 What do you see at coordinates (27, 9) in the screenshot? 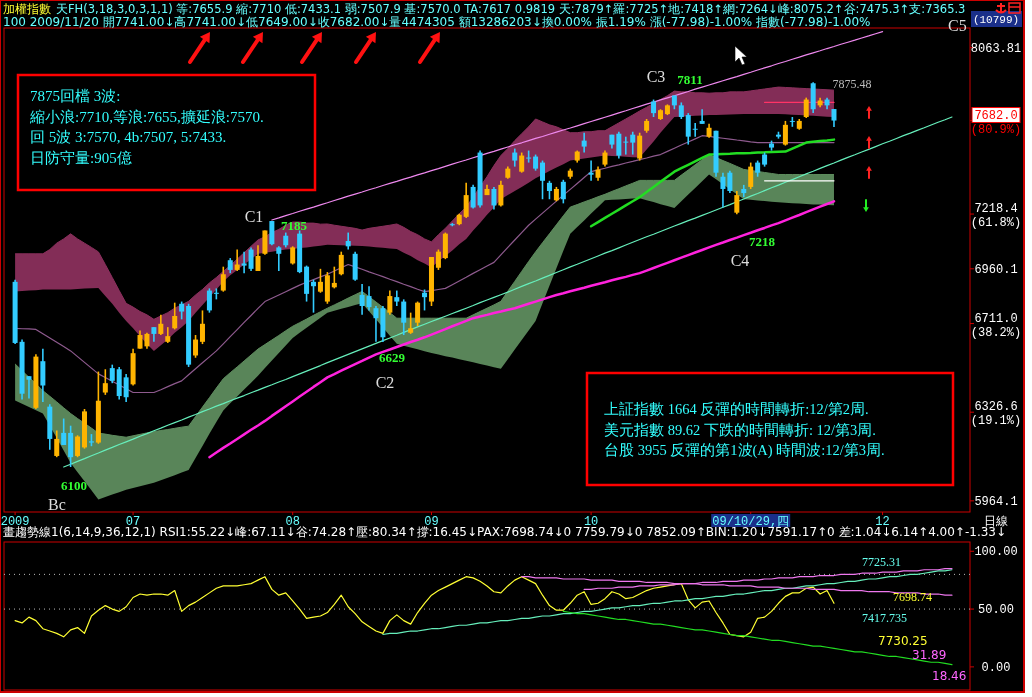
I see `chart-title: 加權指數` at bounding box center [27, 9].